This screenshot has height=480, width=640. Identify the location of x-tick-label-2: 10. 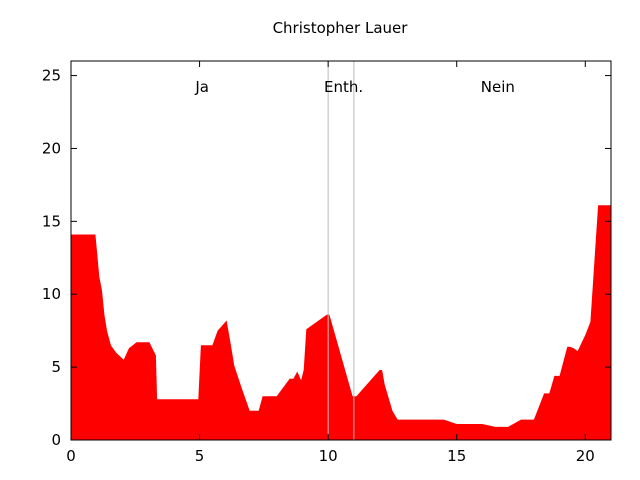
(328, 456).